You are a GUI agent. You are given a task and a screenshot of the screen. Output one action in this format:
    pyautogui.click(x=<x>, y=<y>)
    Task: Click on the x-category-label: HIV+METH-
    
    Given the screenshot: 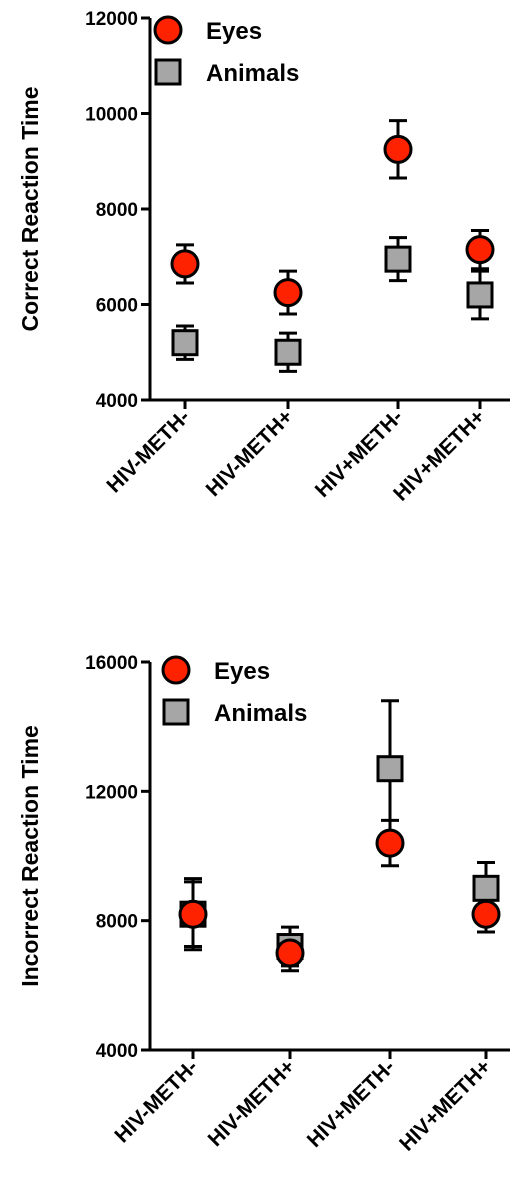 What is the action you would take?
    pyautogui.click(x=351, y=1103)
    